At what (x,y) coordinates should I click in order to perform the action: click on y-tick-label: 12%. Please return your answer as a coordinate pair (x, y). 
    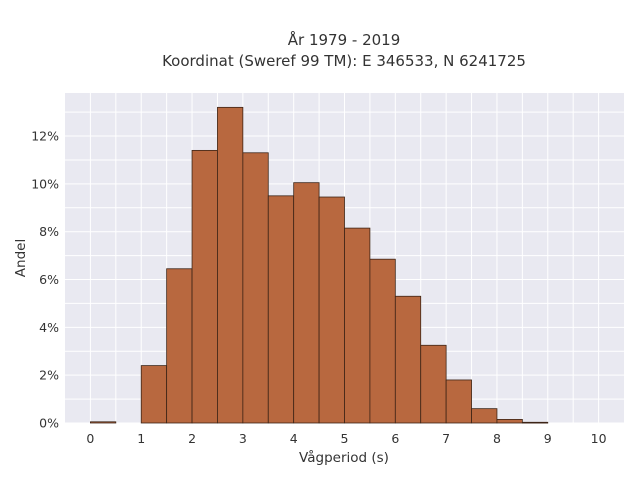
    Looking at the image, I should click on (45, 136).